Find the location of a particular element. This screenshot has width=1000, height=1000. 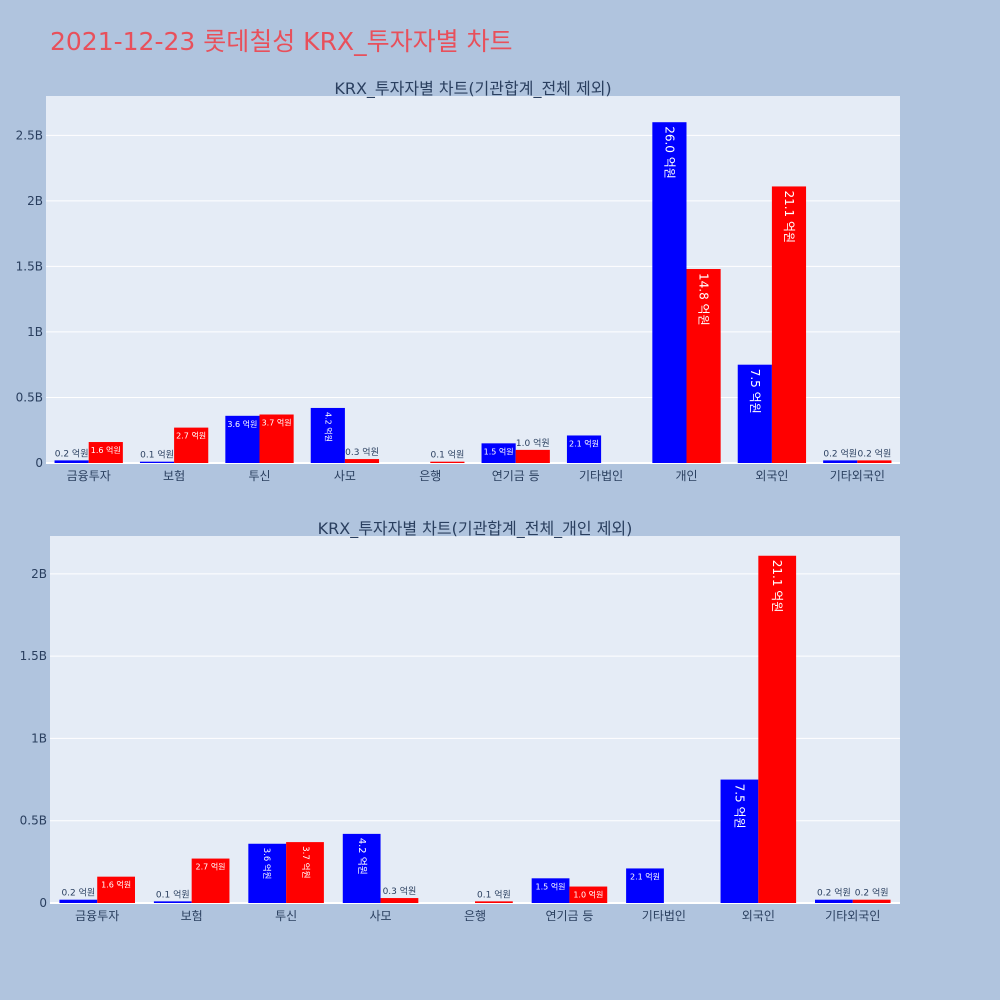

bar-label: 2.1 억원 is located at coordinates (645, 876).